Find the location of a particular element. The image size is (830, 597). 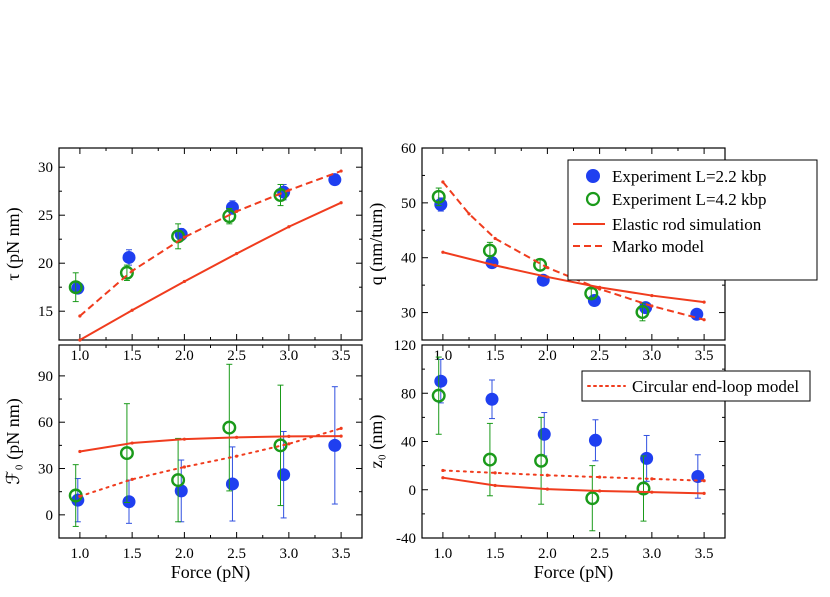

F0-xtick-label: 3.0 is located at coordinates (288, 554).